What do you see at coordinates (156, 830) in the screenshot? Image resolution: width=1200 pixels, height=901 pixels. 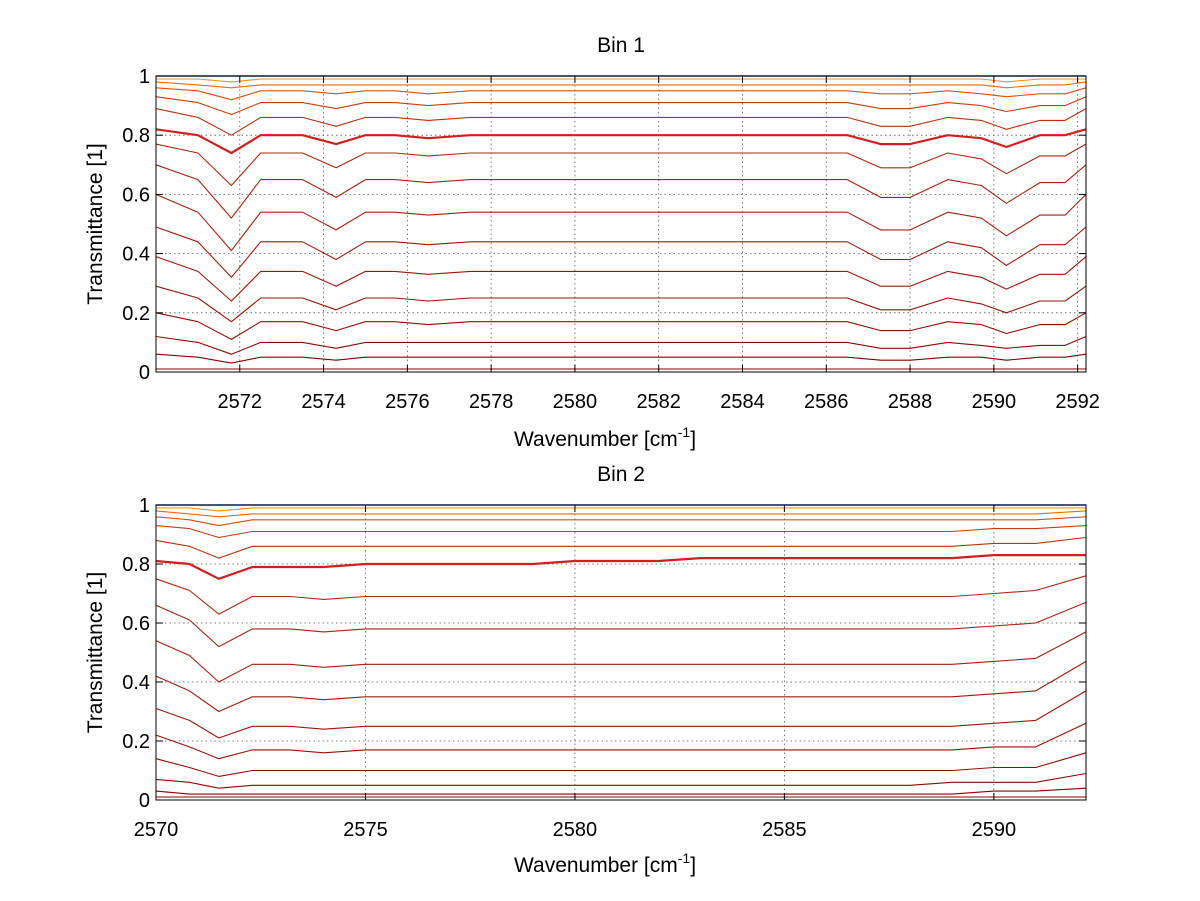 I see `x-tick-label: 2570` at bounding box center [156, 830].